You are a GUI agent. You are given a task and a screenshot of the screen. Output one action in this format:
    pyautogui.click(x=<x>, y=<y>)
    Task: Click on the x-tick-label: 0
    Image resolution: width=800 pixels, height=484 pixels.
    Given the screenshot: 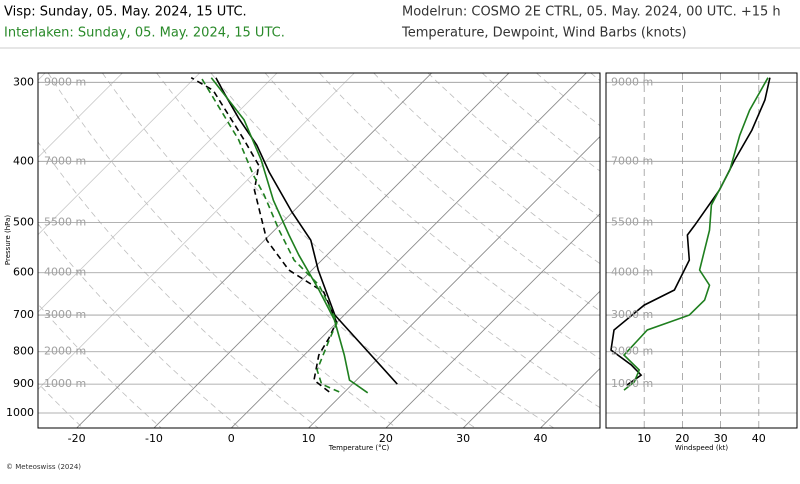 What is the action you would take?
    pyautogui.click(x=231, y=438)
    